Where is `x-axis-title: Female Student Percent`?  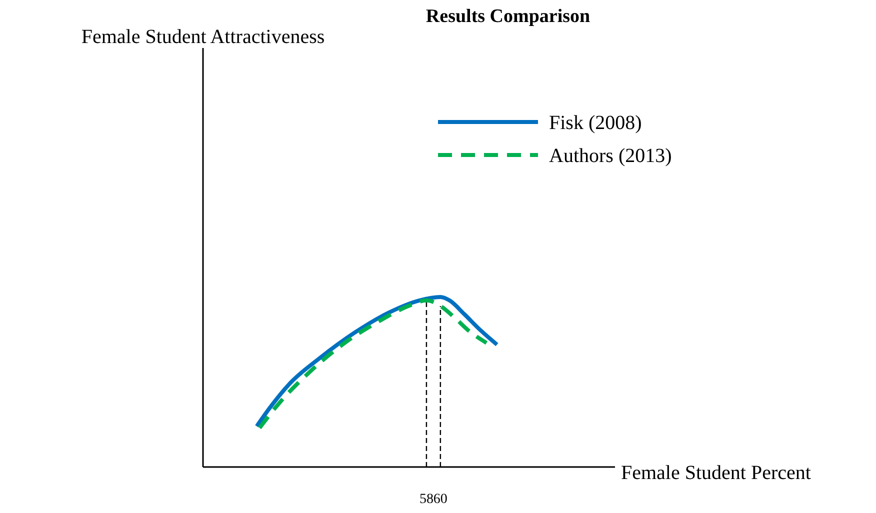
x-axis-title: Female Student Percent is located at coordinates (716, 473).